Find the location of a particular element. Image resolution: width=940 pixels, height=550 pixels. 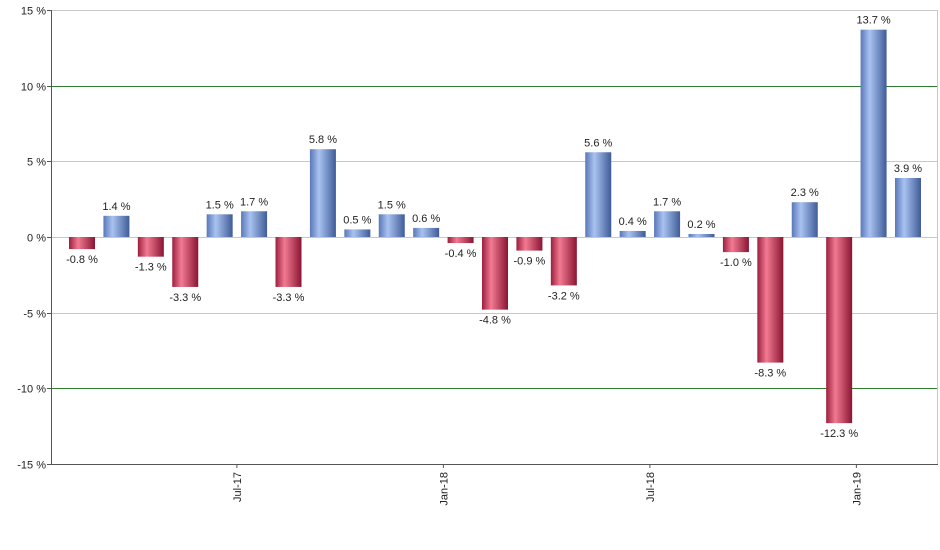

data-label: -12.3 % is located at coordinates (839, 434).